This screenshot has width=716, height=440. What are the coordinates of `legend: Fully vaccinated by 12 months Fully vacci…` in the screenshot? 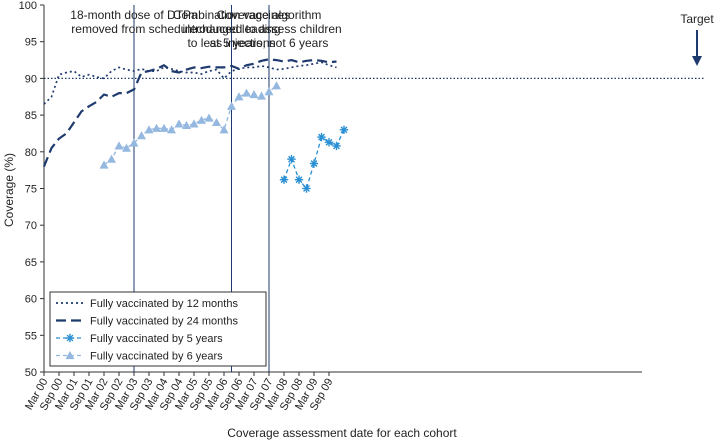 It's located at (158, 329).